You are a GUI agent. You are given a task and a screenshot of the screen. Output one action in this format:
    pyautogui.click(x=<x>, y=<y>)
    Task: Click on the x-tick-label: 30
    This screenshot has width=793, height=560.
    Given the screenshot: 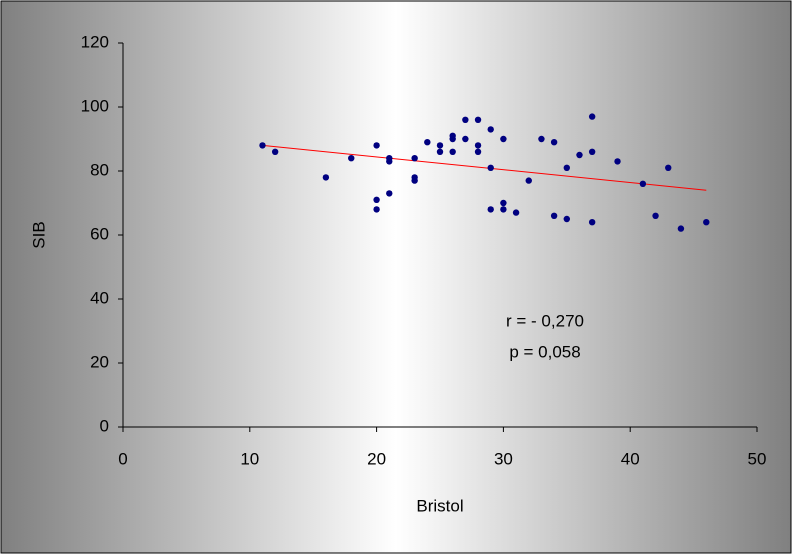 What is the action you would take?
    pyautogui.click(x=503, y=458)
    